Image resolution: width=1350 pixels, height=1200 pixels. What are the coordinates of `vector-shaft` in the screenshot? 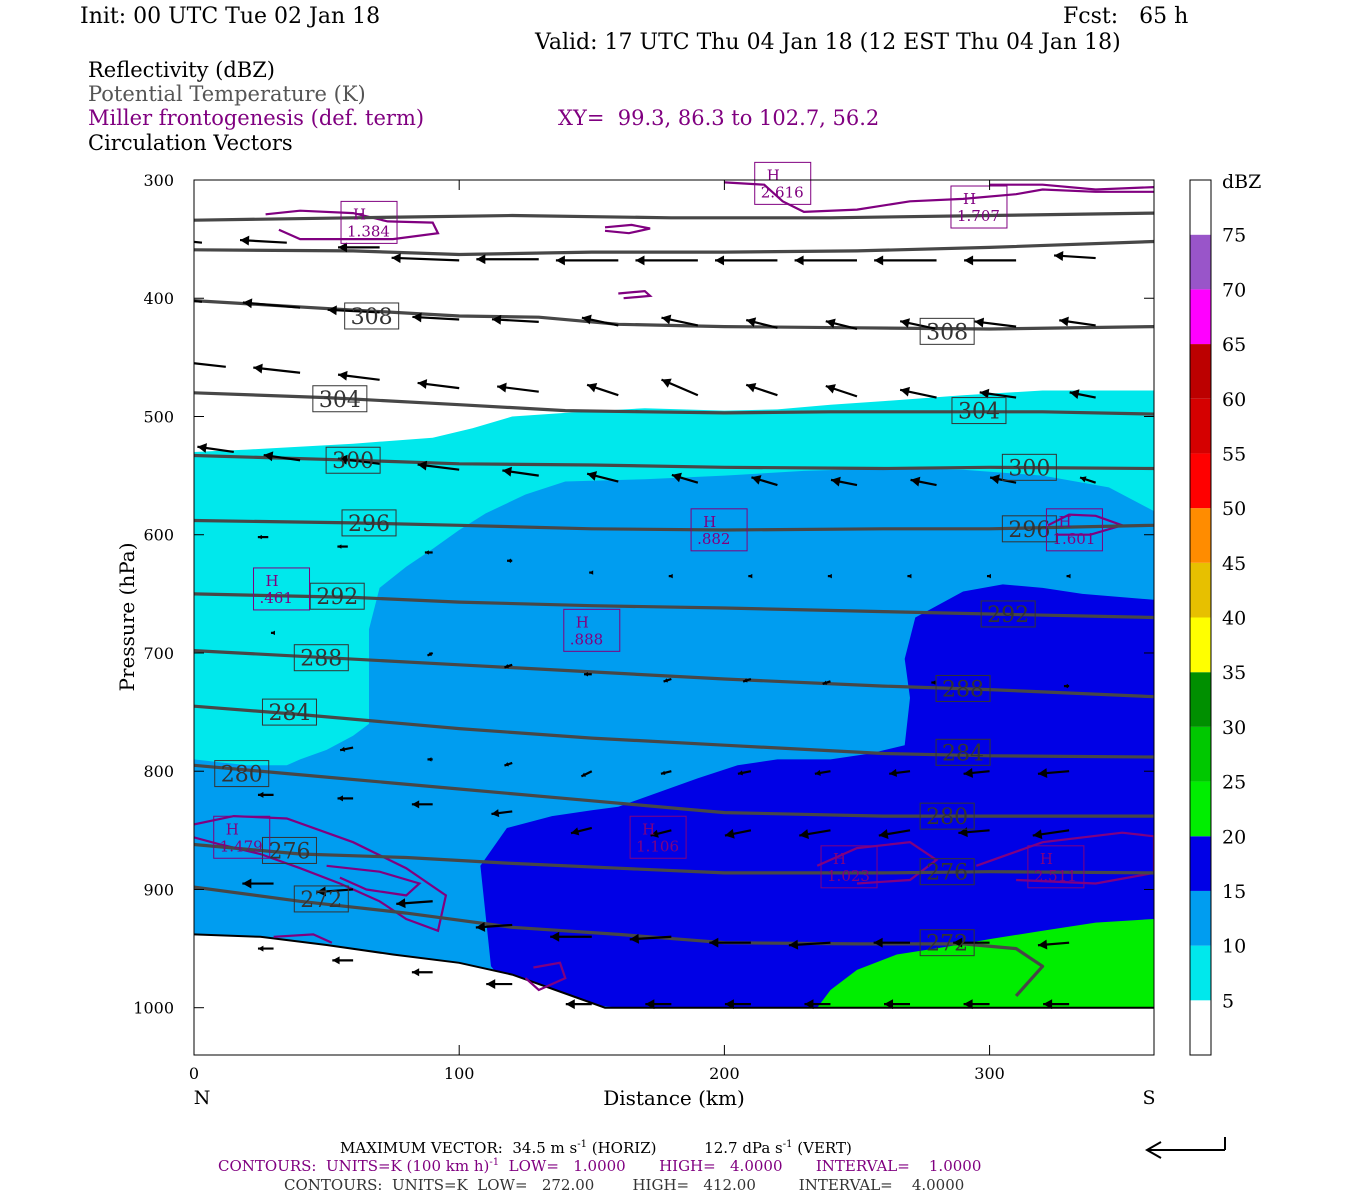 It's located at (425, 259).